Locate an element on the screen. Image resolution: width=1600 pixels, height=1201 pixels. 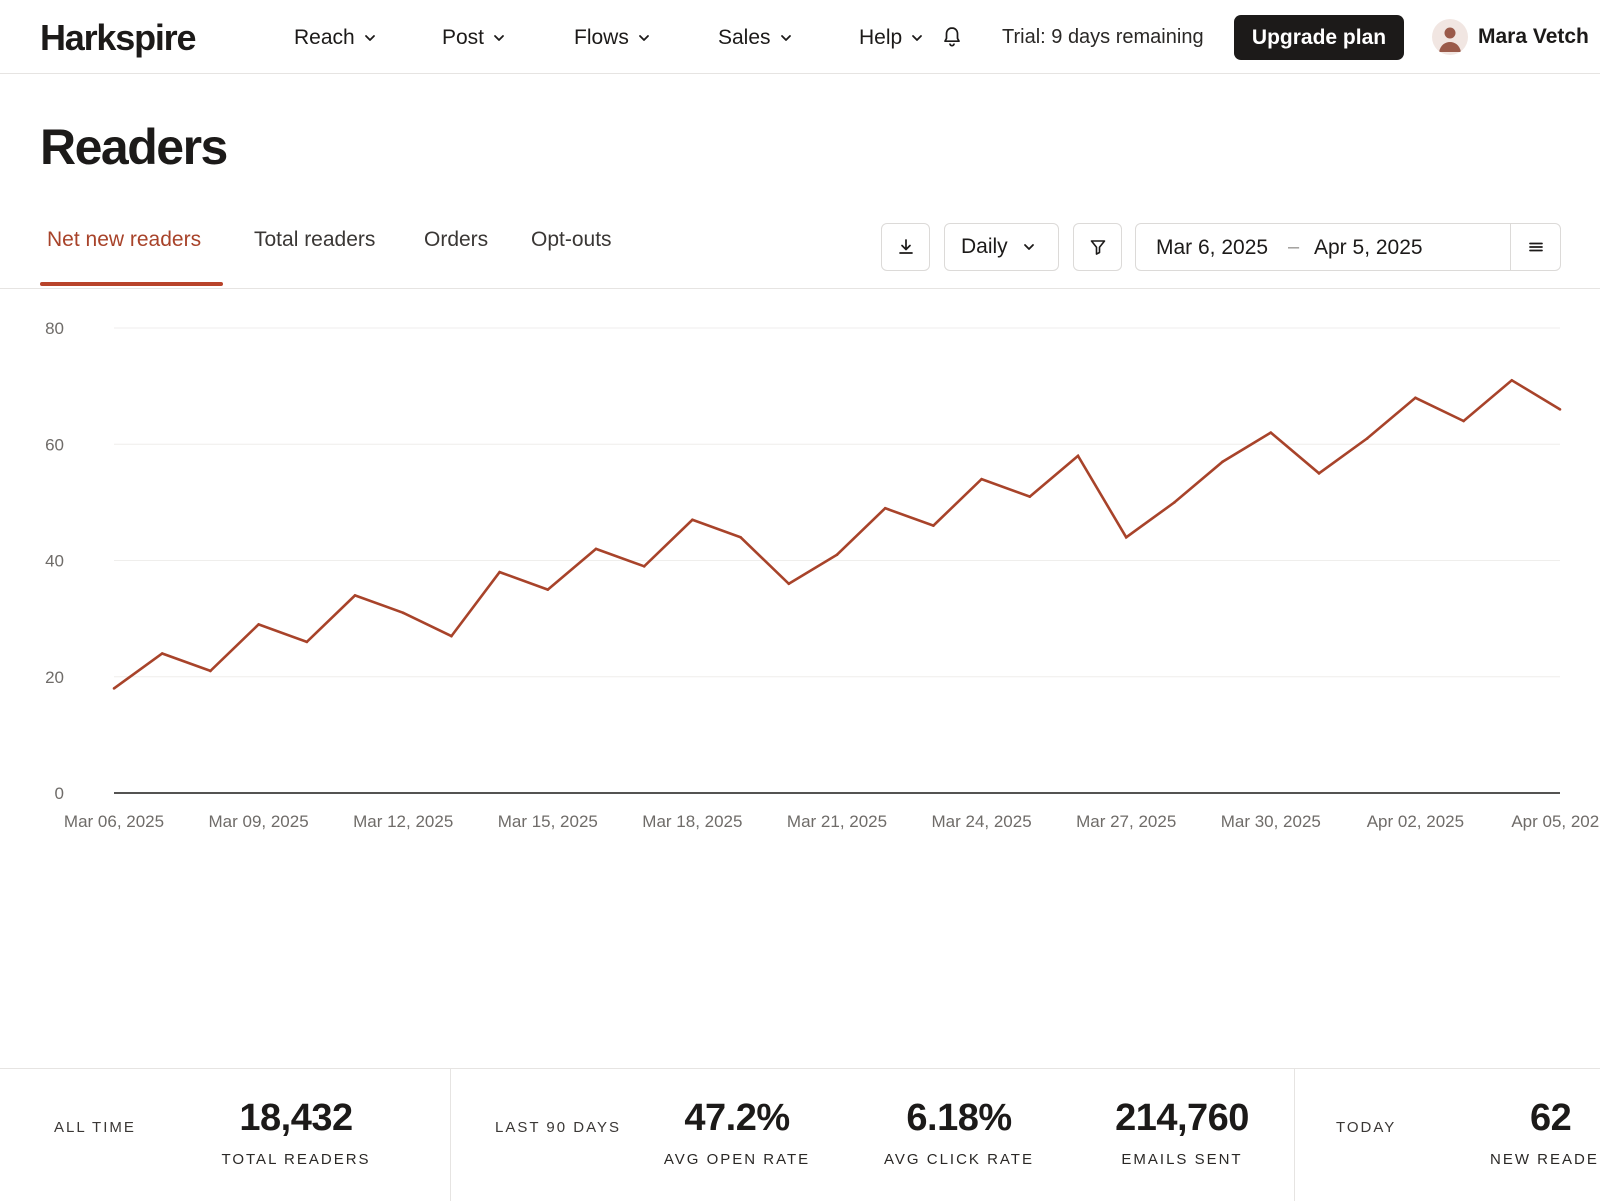
section-all-time-label: ALL TIME is located at coordinates (95, 1127).